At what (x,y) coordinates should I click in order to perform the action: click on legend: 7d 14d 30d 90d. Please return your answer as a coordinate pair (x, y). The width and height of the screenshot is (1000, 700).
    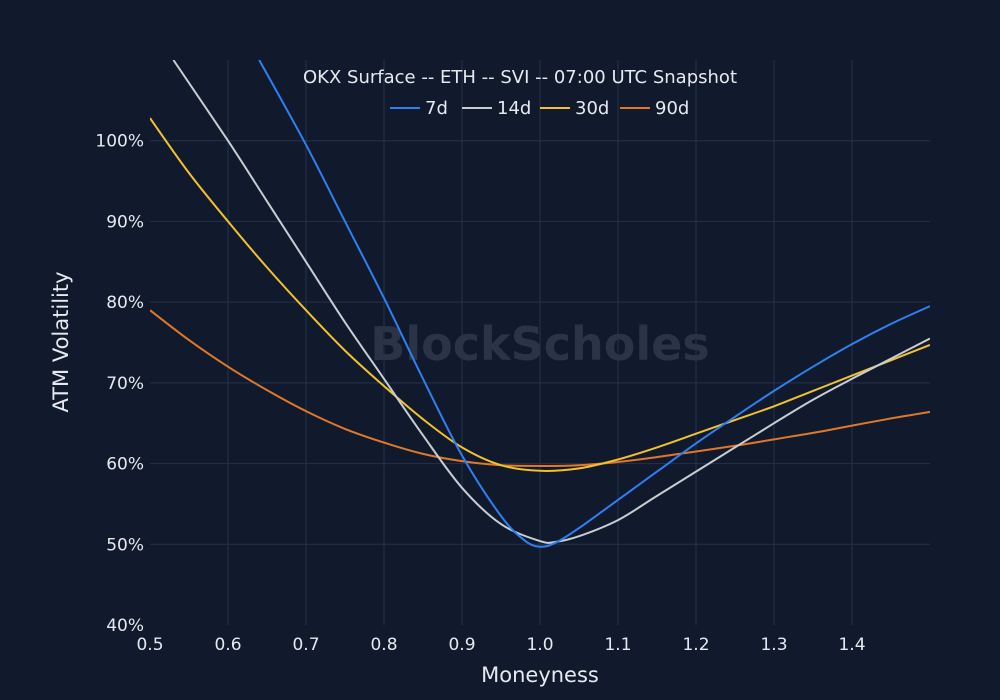
    Looking at the image, I should click on (539, 108).